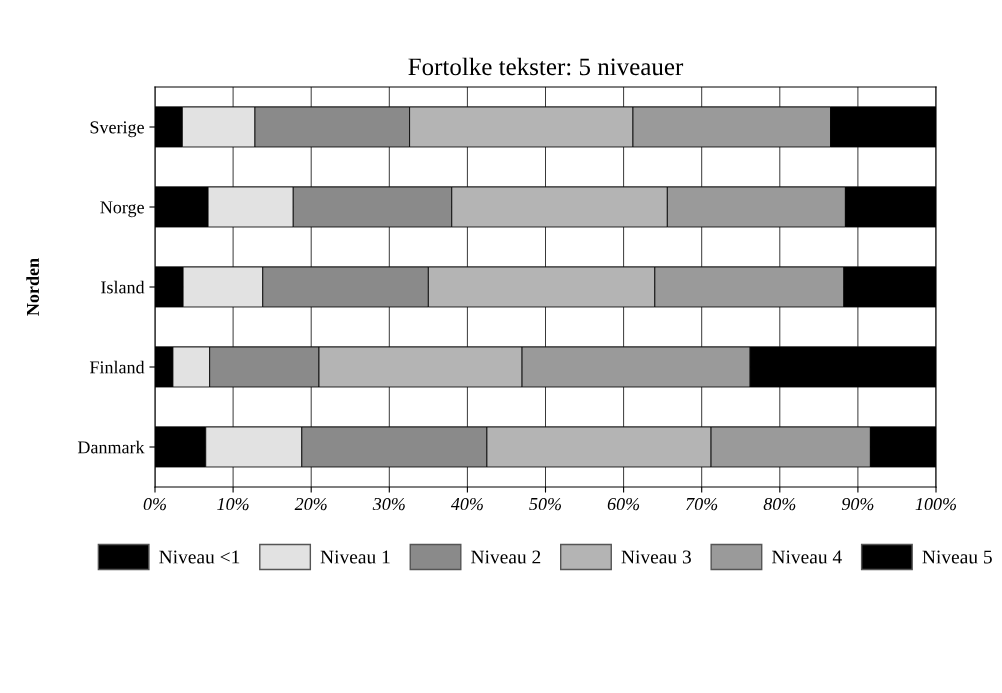 Image resolution: width=1002 pixels, height=693 pixels. I want to click on legend-label: Niveau <1, so click(199, 557).